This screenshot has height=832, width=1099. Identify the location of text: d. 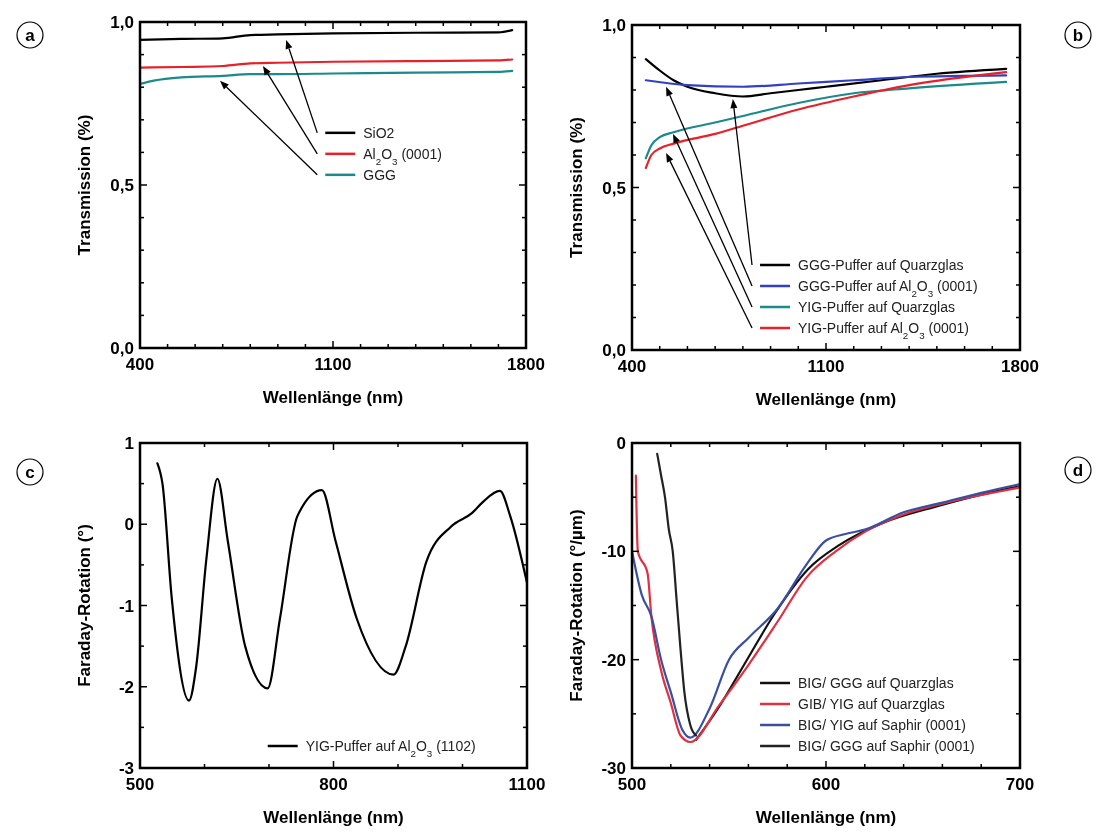
(1078, 470).